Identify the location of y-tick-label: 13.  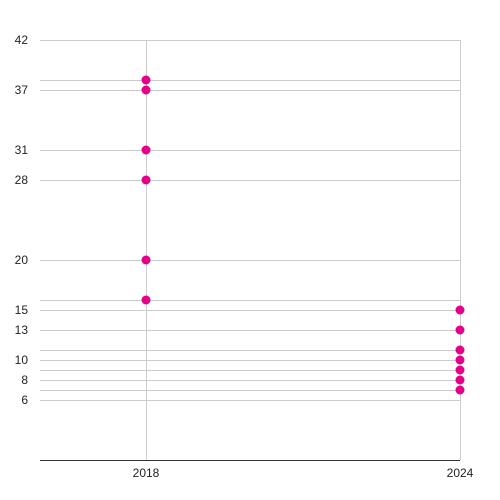
(22, 330).